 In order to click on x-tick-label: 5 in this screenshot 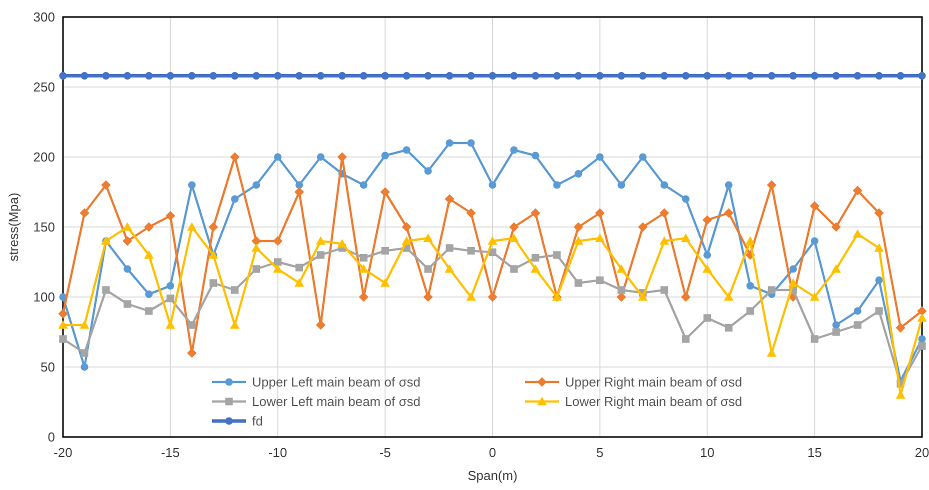, I will do `click(600, 452)`.